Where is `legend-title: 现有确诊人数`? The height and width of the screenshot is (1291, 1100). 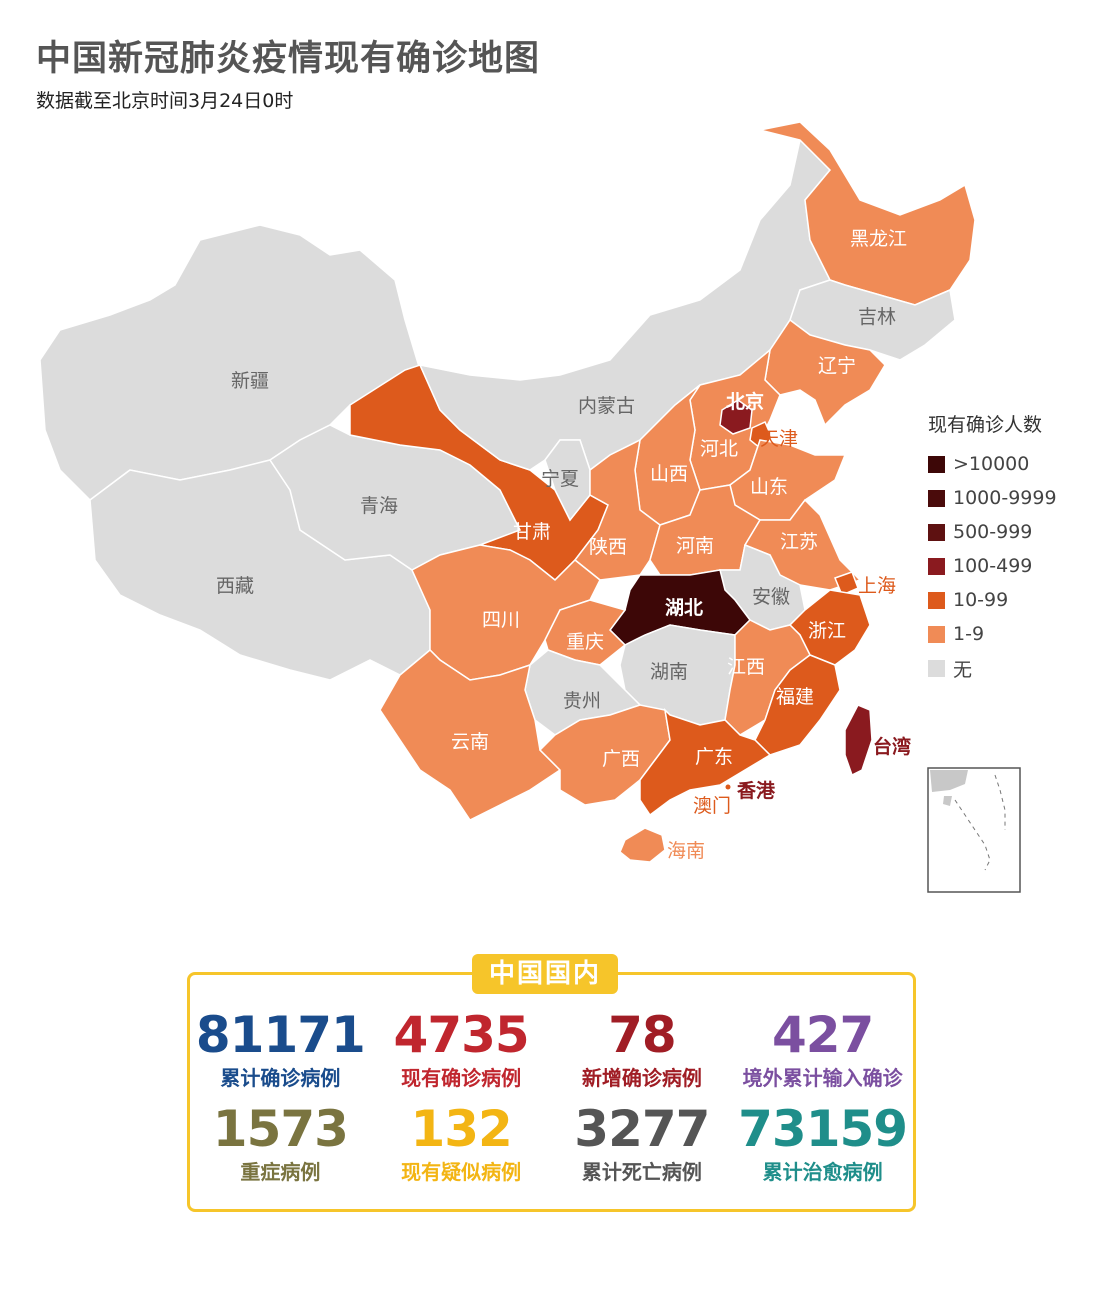 legend-title: 现有确诊人数 is located at coordinates (985, 425).